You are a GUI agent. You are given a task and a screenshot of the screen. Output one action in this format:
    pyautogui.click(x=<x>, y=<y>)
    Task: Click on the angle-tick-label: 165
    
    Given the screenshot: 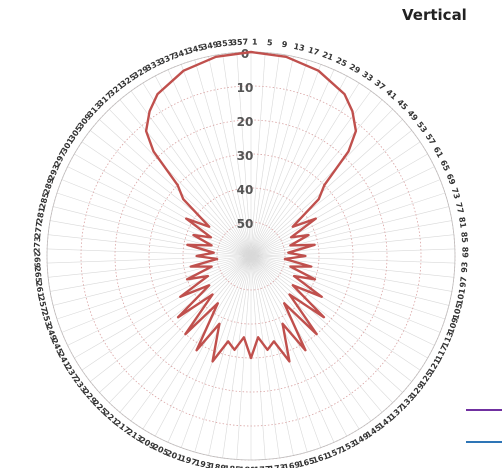 What is the action you would take?
    pyautogui.click(x=306, y=462)
    